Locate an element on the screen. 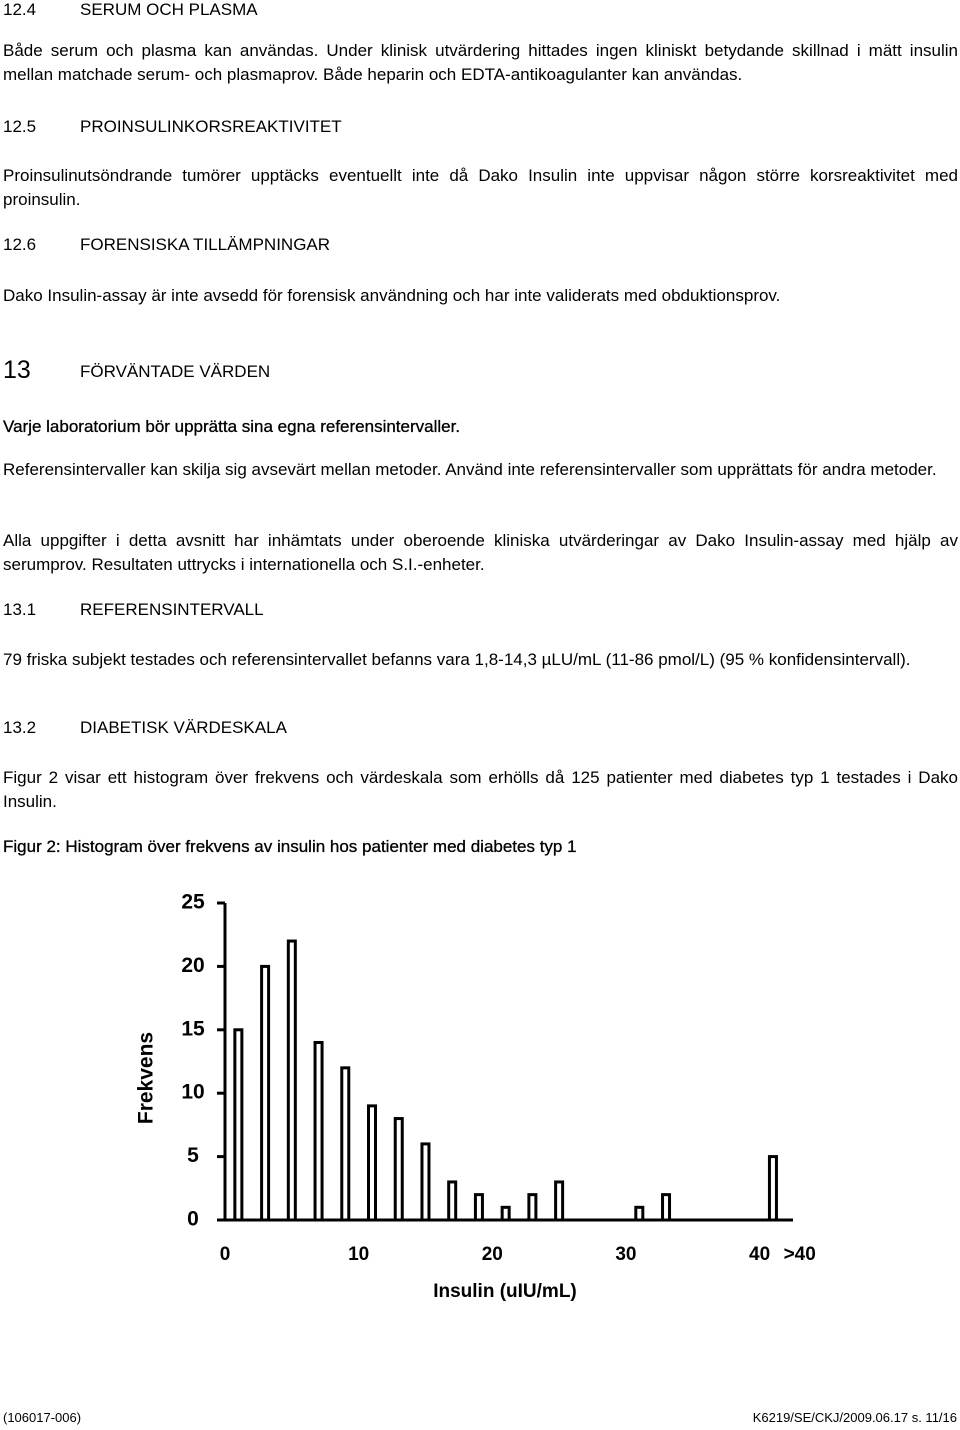 This screenshot has width=960, height=1430. x-tick-label: 10 is located at coordinates (358, 1254).